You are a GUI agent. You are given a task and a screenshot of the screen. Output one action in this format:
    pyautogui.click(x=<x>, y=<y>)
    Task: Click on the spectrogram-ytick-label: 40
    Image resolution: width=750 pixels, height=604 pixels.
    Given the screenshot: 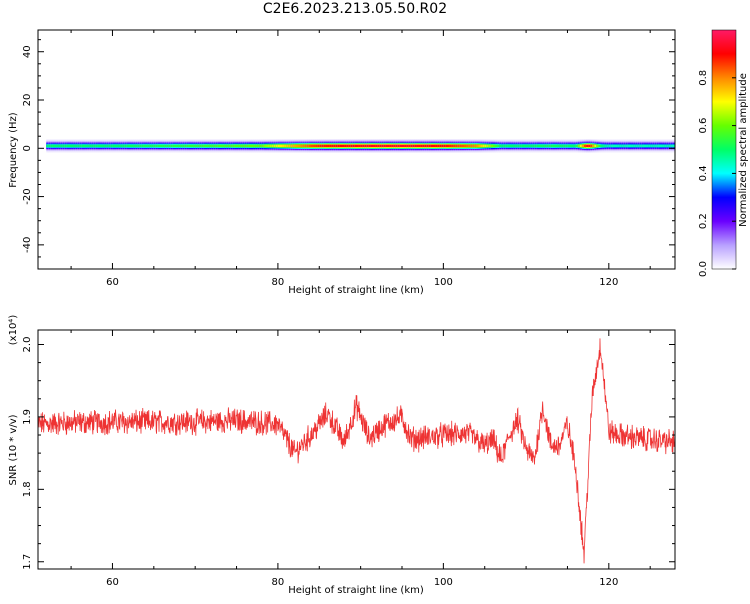 What is the action you would take?
    pyautogui.click(x=27, y=51)
    